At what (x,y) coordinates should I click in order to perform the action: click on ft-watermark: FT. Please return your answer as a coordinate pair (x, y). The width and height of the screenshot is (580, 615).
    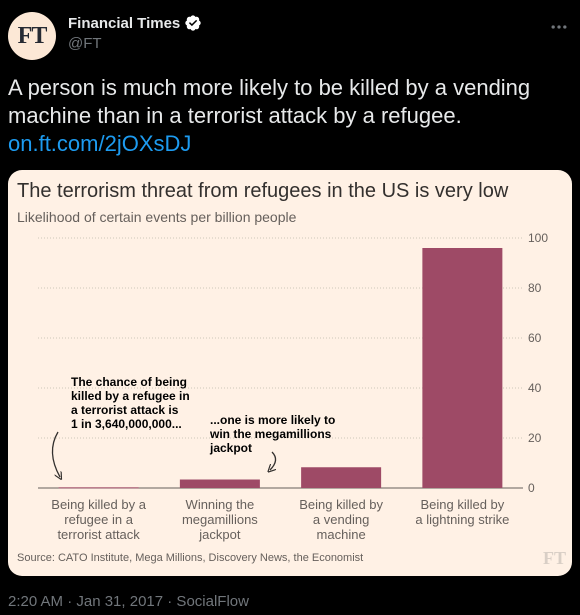
    Looking at the image, I should click on (554, 558).